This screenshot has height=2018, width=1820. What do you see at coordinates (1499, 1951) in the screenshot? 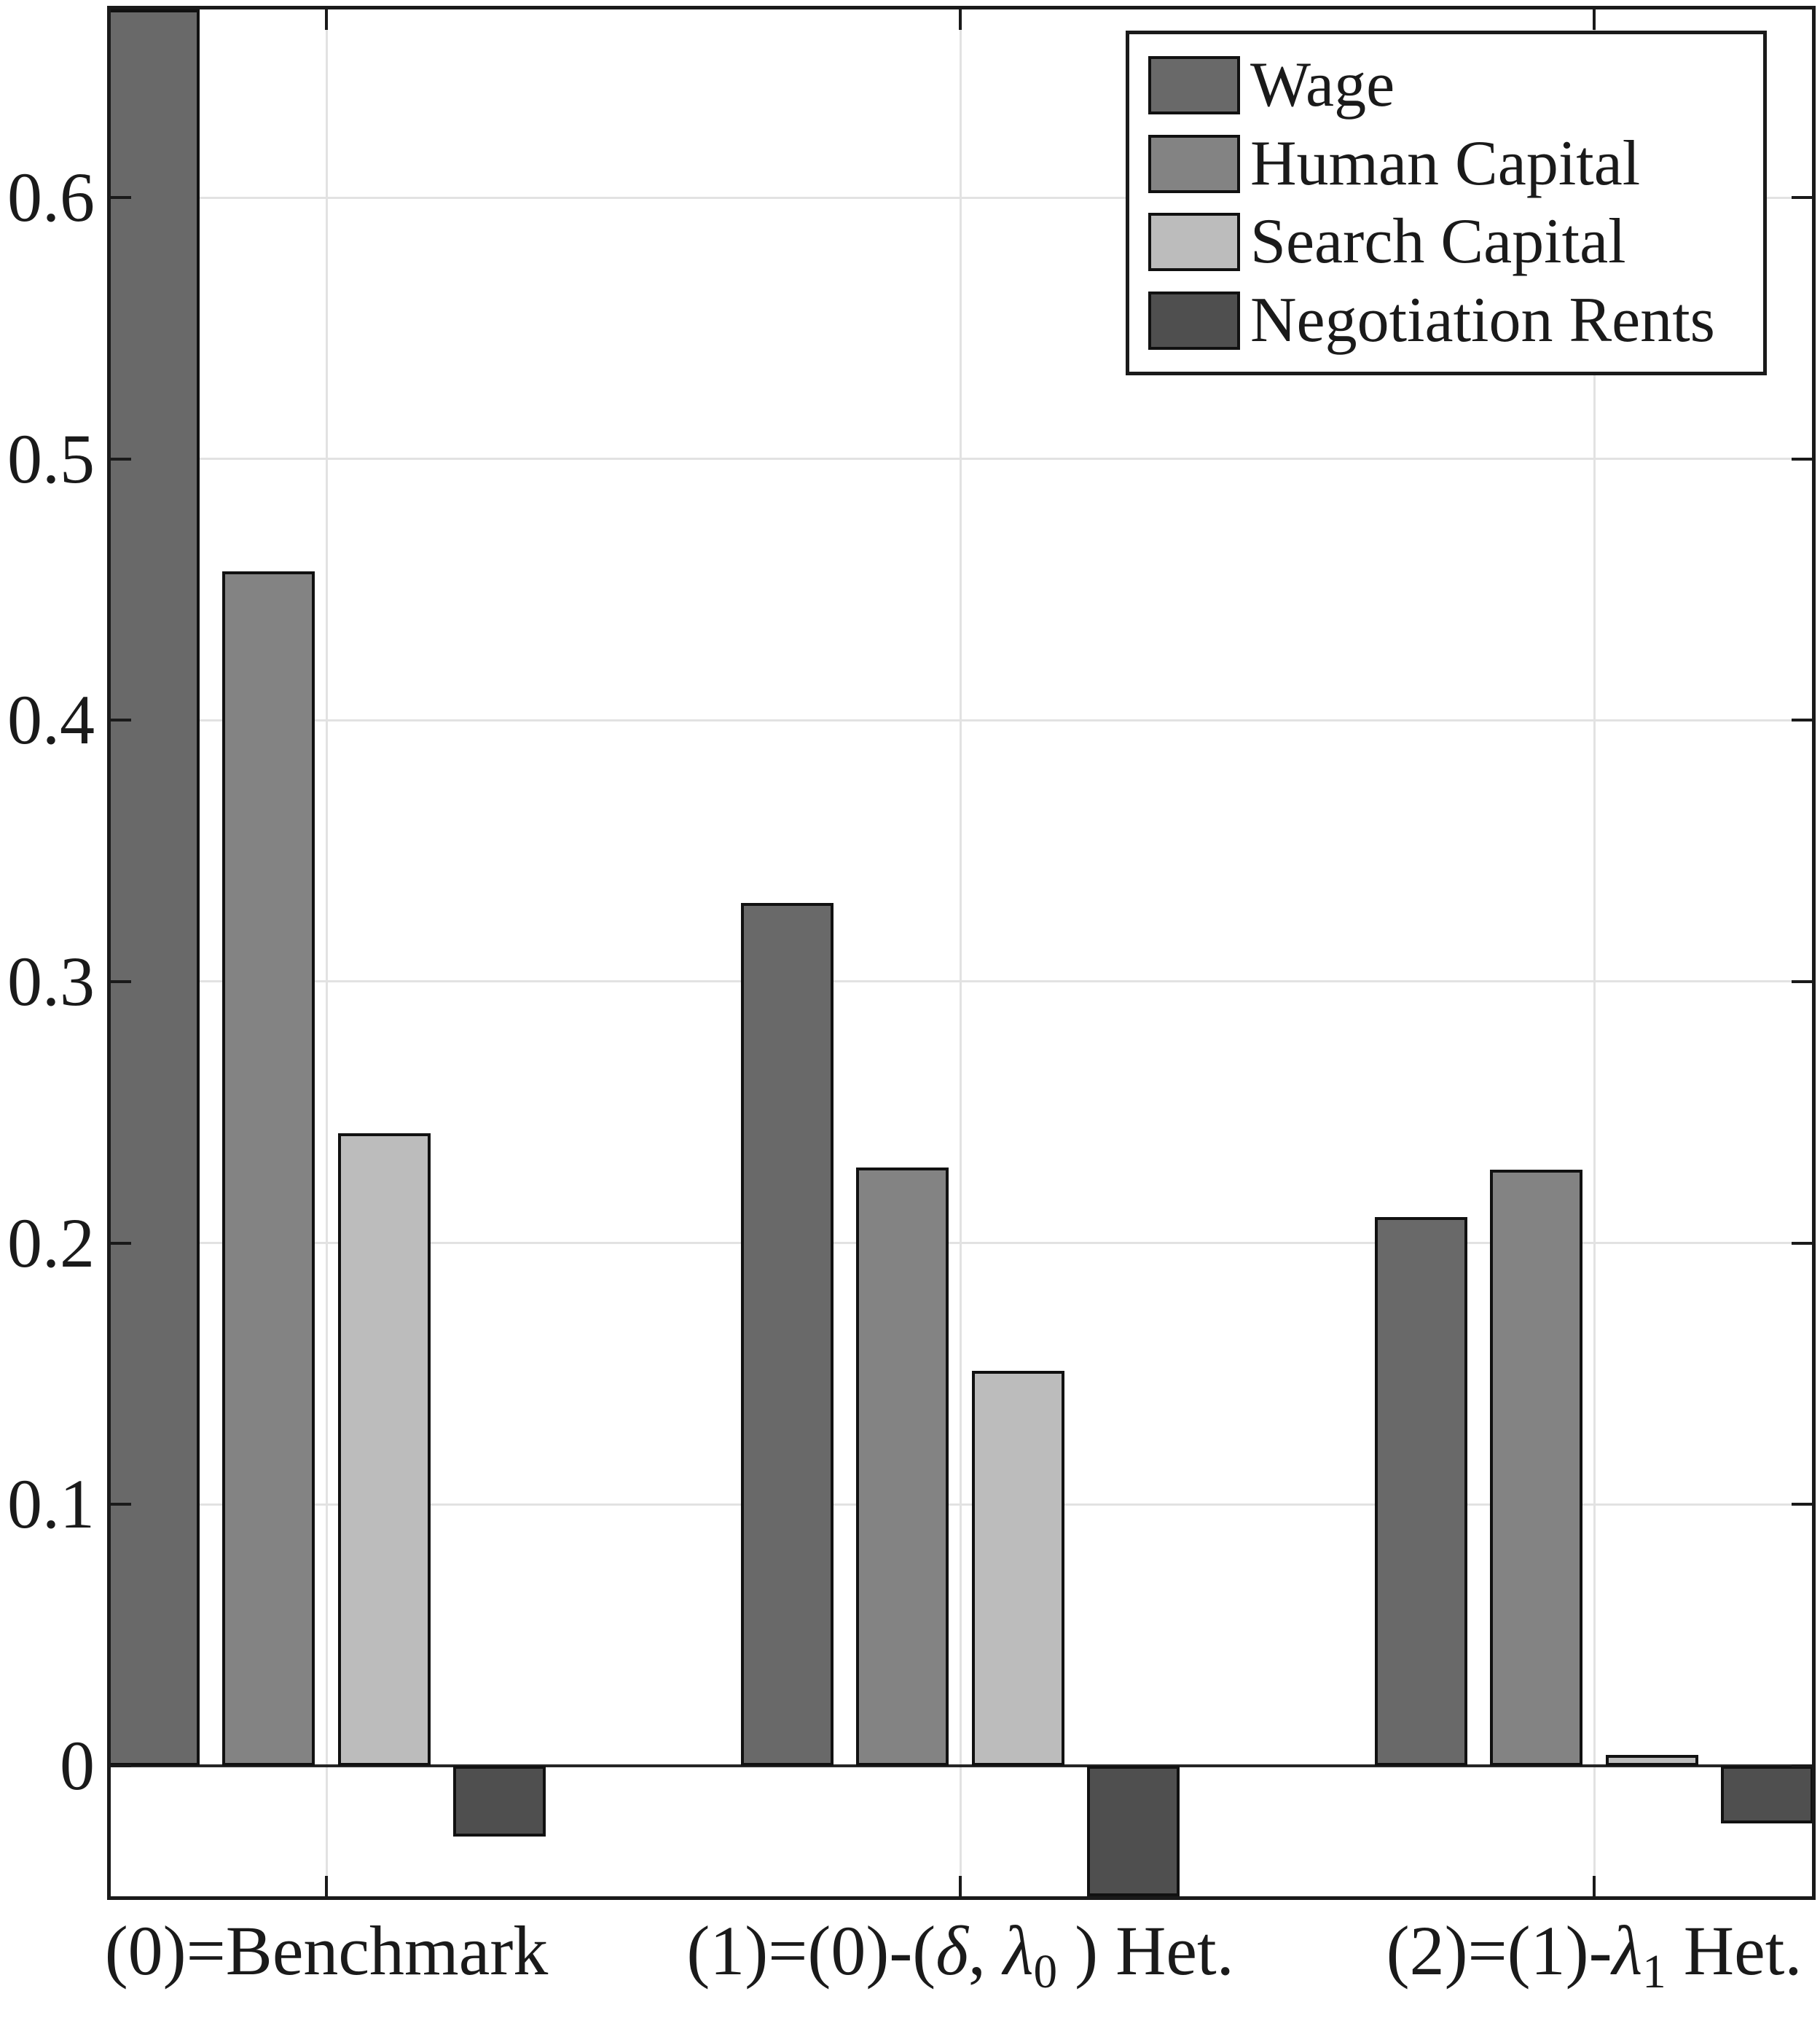
I see `x-tick-label-text: (2)=(1)-` at bounding box center [1499, 1951].